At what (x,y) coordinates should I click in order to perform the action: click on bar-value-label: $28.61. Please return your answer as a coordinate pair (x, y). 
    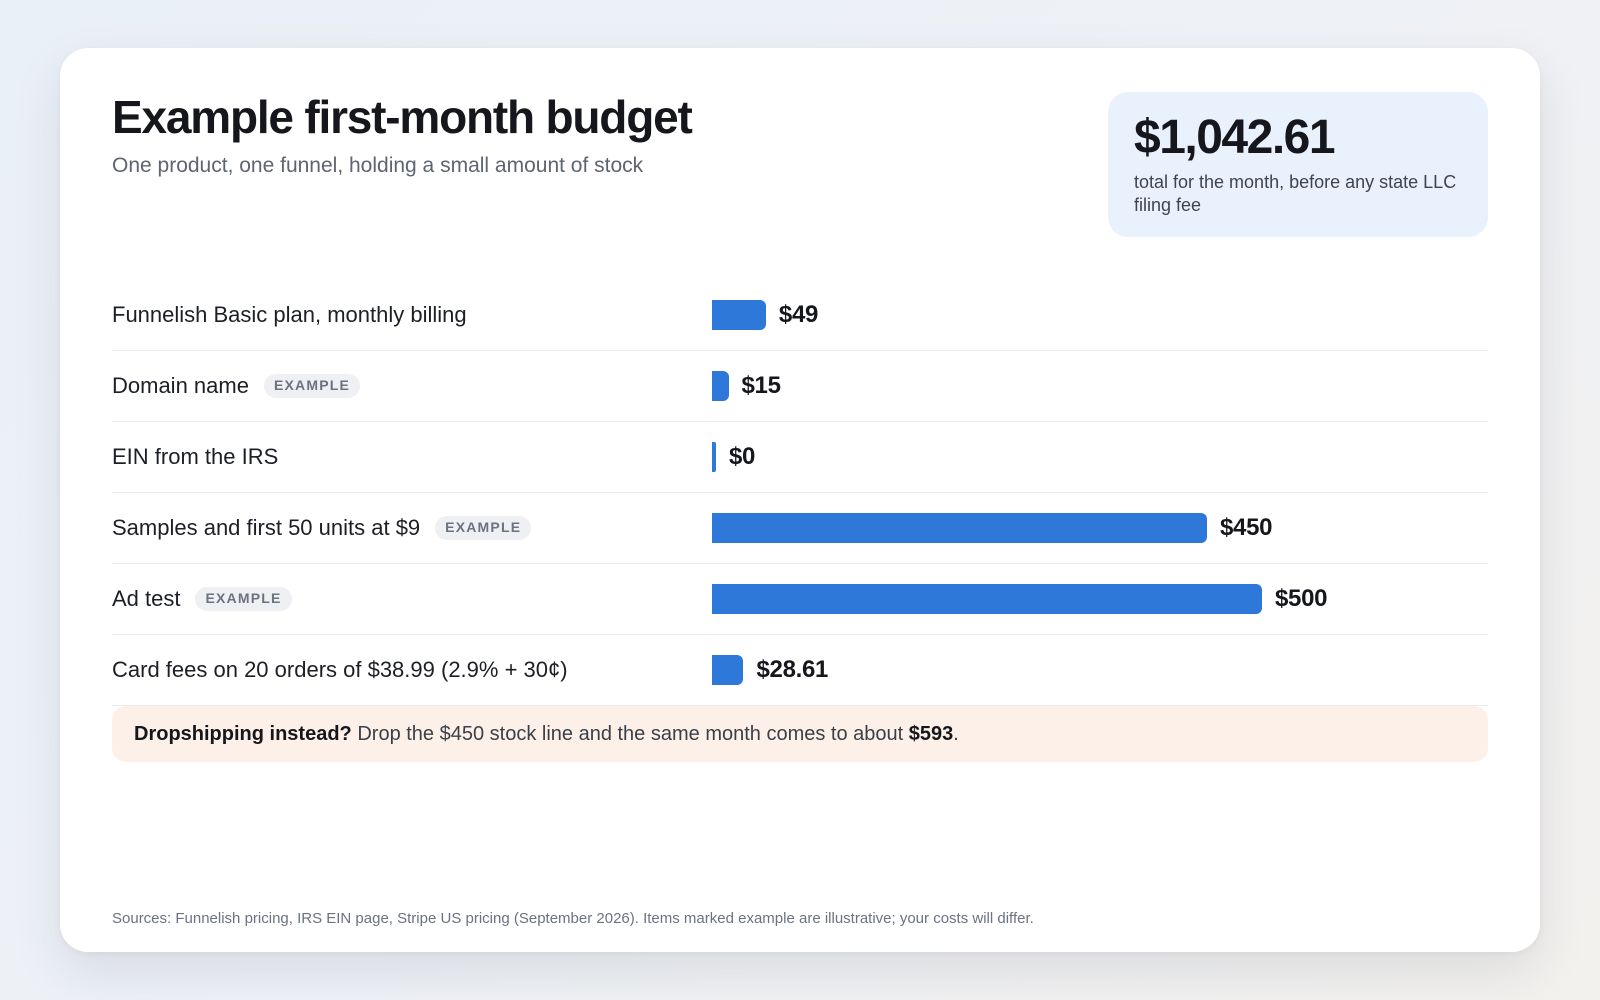
    Looking at the image, I should click on (792, 669).